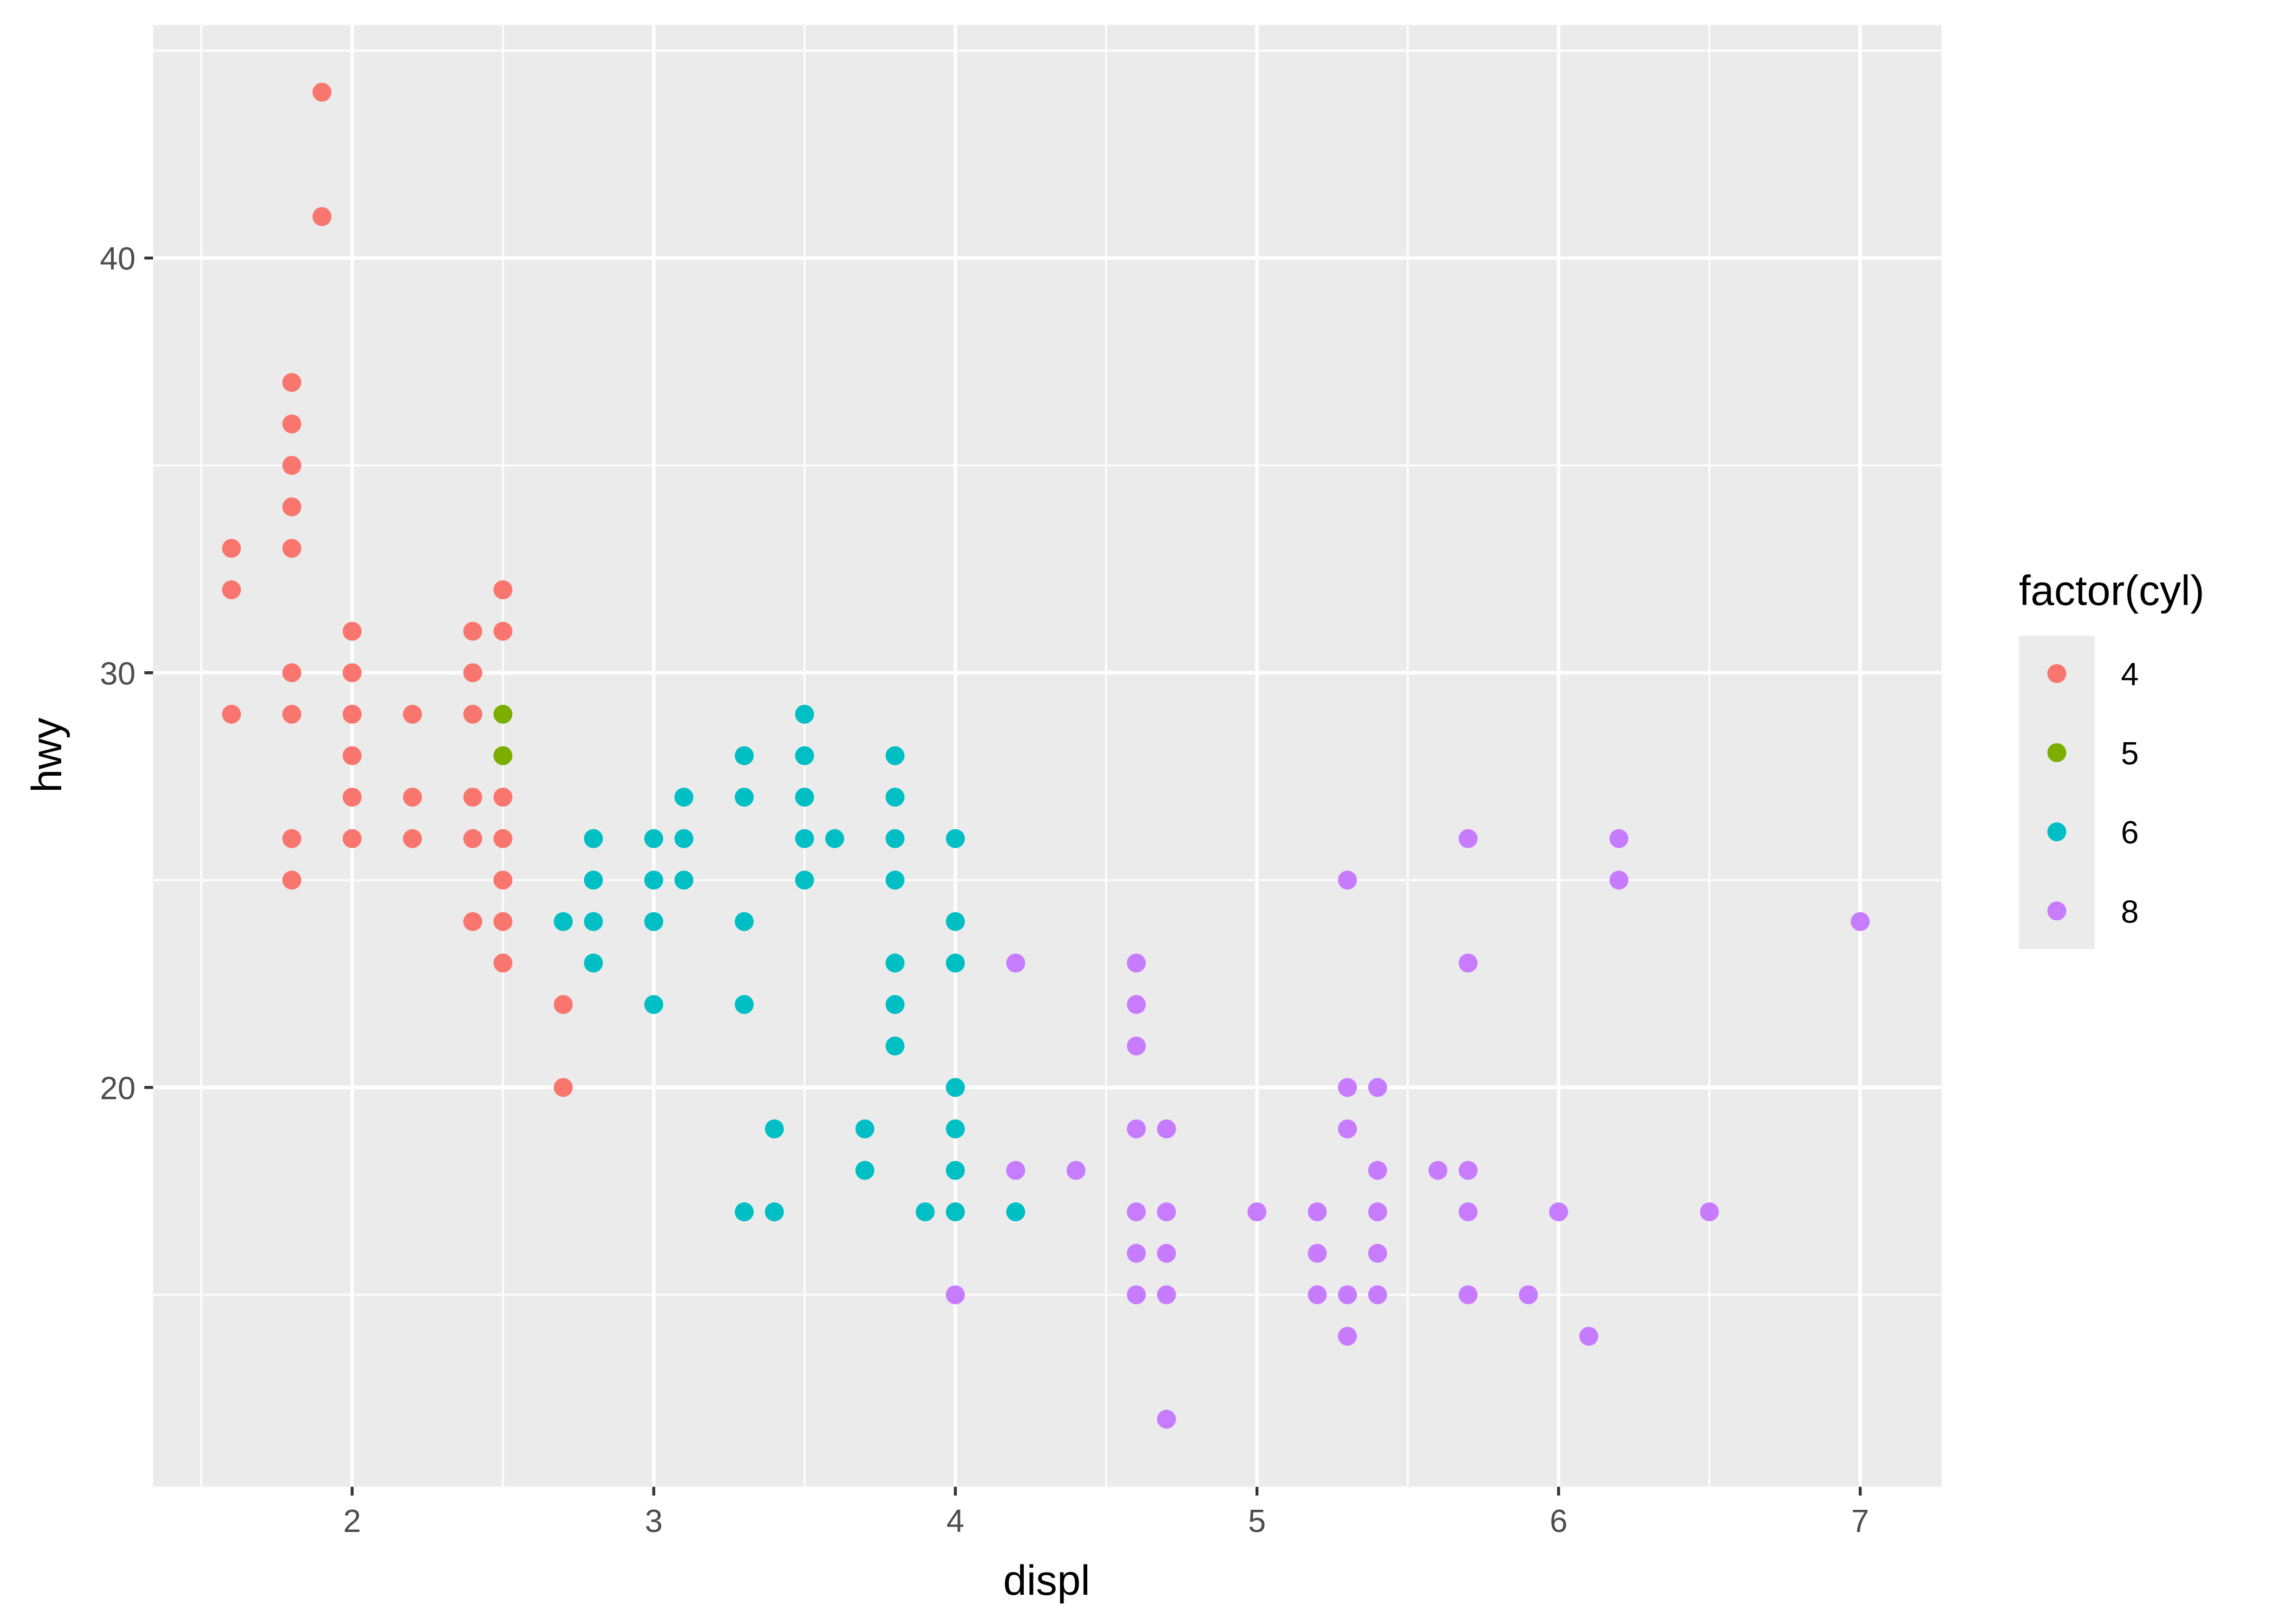 The height and width of the screenshot is (1624, 2274). I want to click on legend-key-background, so click(2057, 792).